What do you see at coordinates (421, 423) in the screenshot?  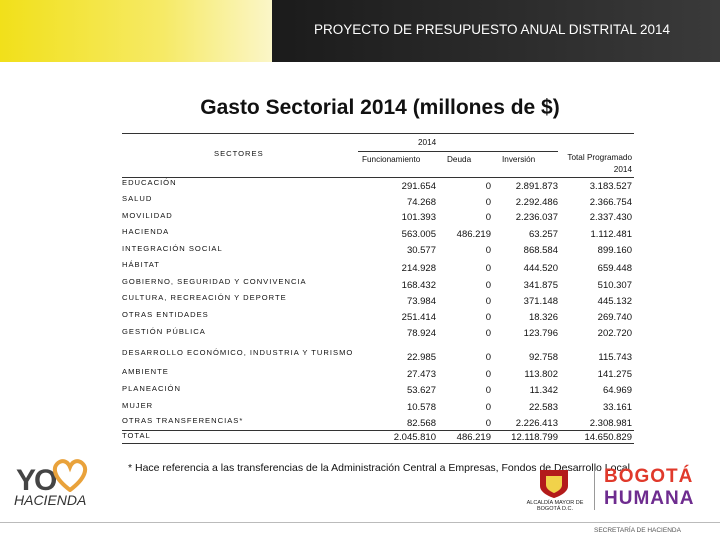 I see `row-value: 82.568` at bounding box center [421, 423].